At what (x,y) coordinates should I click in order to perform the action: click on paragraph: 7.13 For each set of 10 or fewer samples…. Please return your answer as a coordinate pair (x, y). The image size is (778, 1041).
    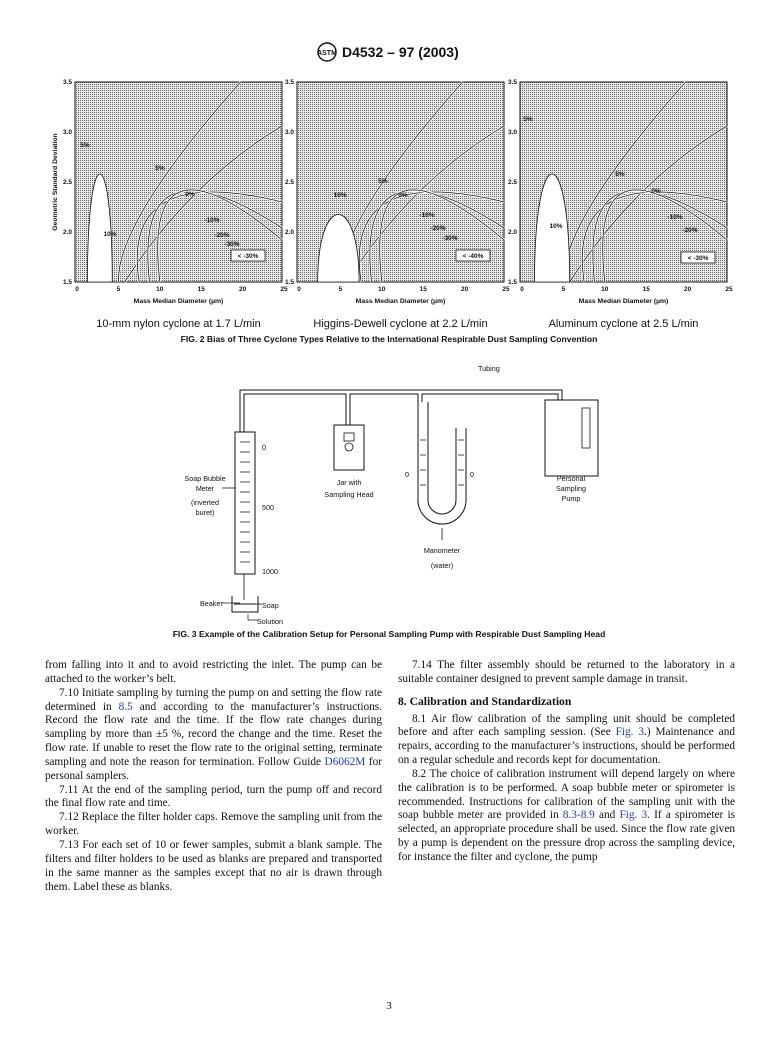
    Looking at the image, I should click on (213, 866).